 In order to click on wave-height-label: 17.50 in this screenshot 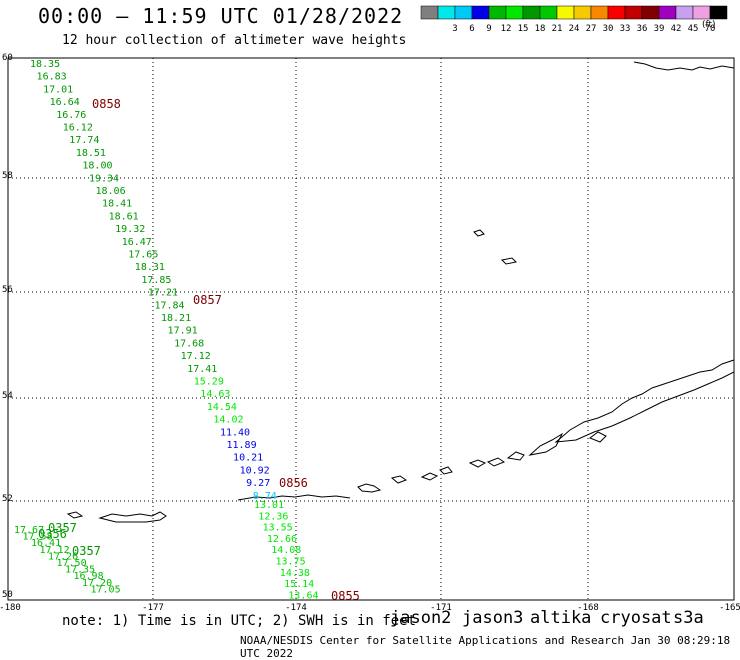, I will do `click(72, 563)`.